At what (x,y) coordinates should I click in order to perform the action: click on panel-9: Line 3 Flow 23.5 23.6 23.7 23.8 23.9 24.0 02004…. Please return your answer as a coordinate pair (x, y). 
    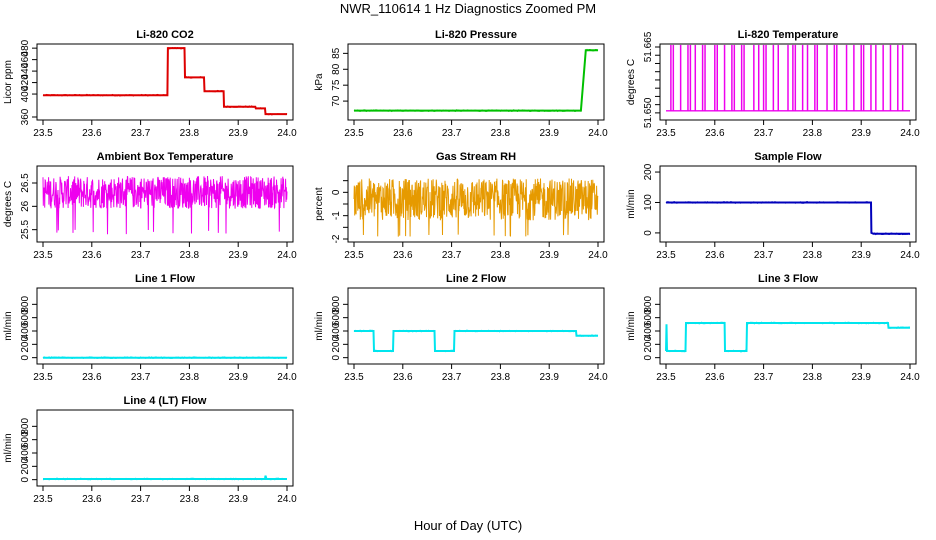
    Looking at the image, I should click on (773, 328).